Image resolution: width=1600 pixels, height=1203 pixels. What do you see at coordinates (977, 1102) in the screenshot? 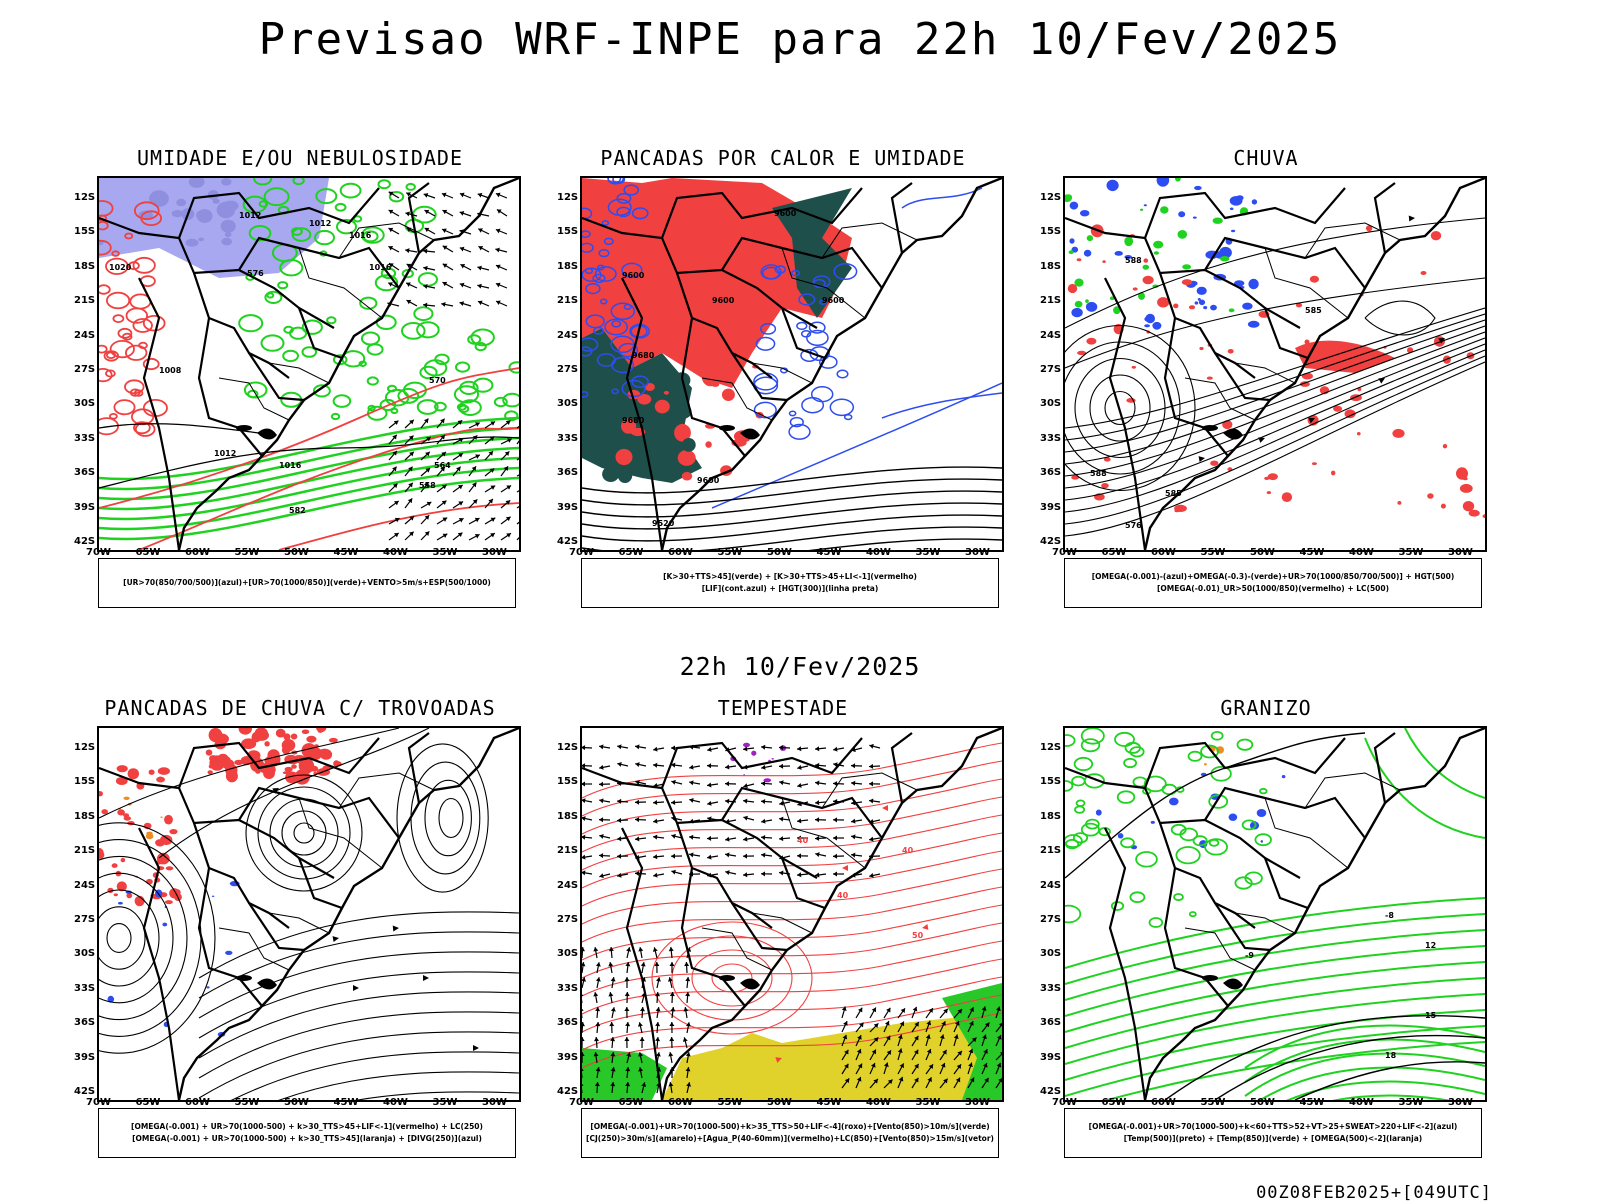
I see `lon-label: 30W` at bounding box center [977, 1102].